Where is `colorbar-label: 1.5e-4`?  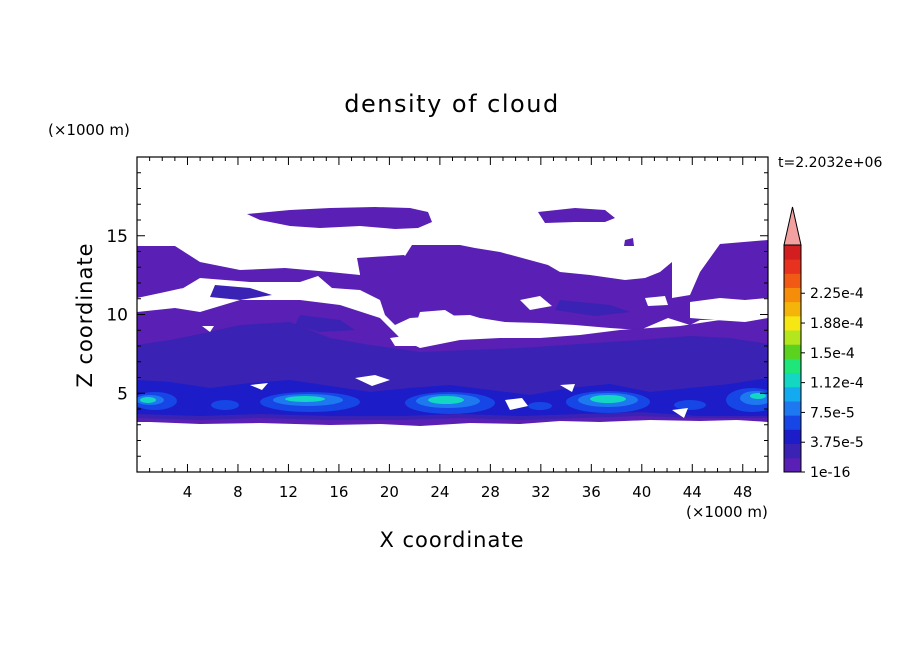
colorbar-label: 1.5e-4 is located at coordinates (832, 354).